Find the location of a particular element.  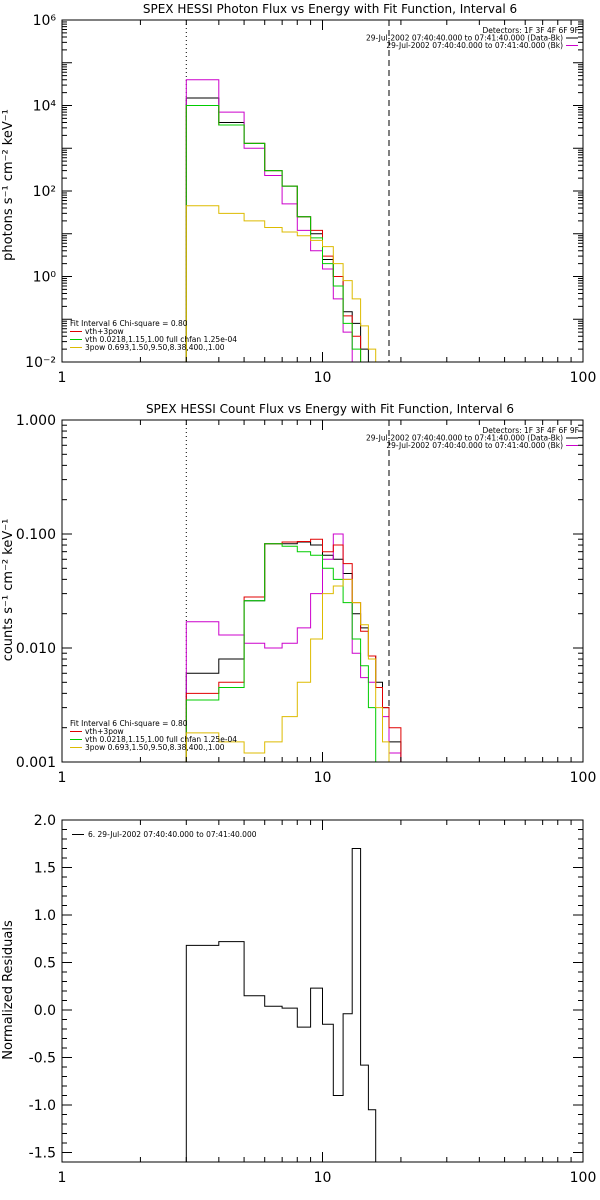

count-y-axis-label: counts s⁻¹ cm⁻² keV⁻¹ is located at coordinates (8, 590).